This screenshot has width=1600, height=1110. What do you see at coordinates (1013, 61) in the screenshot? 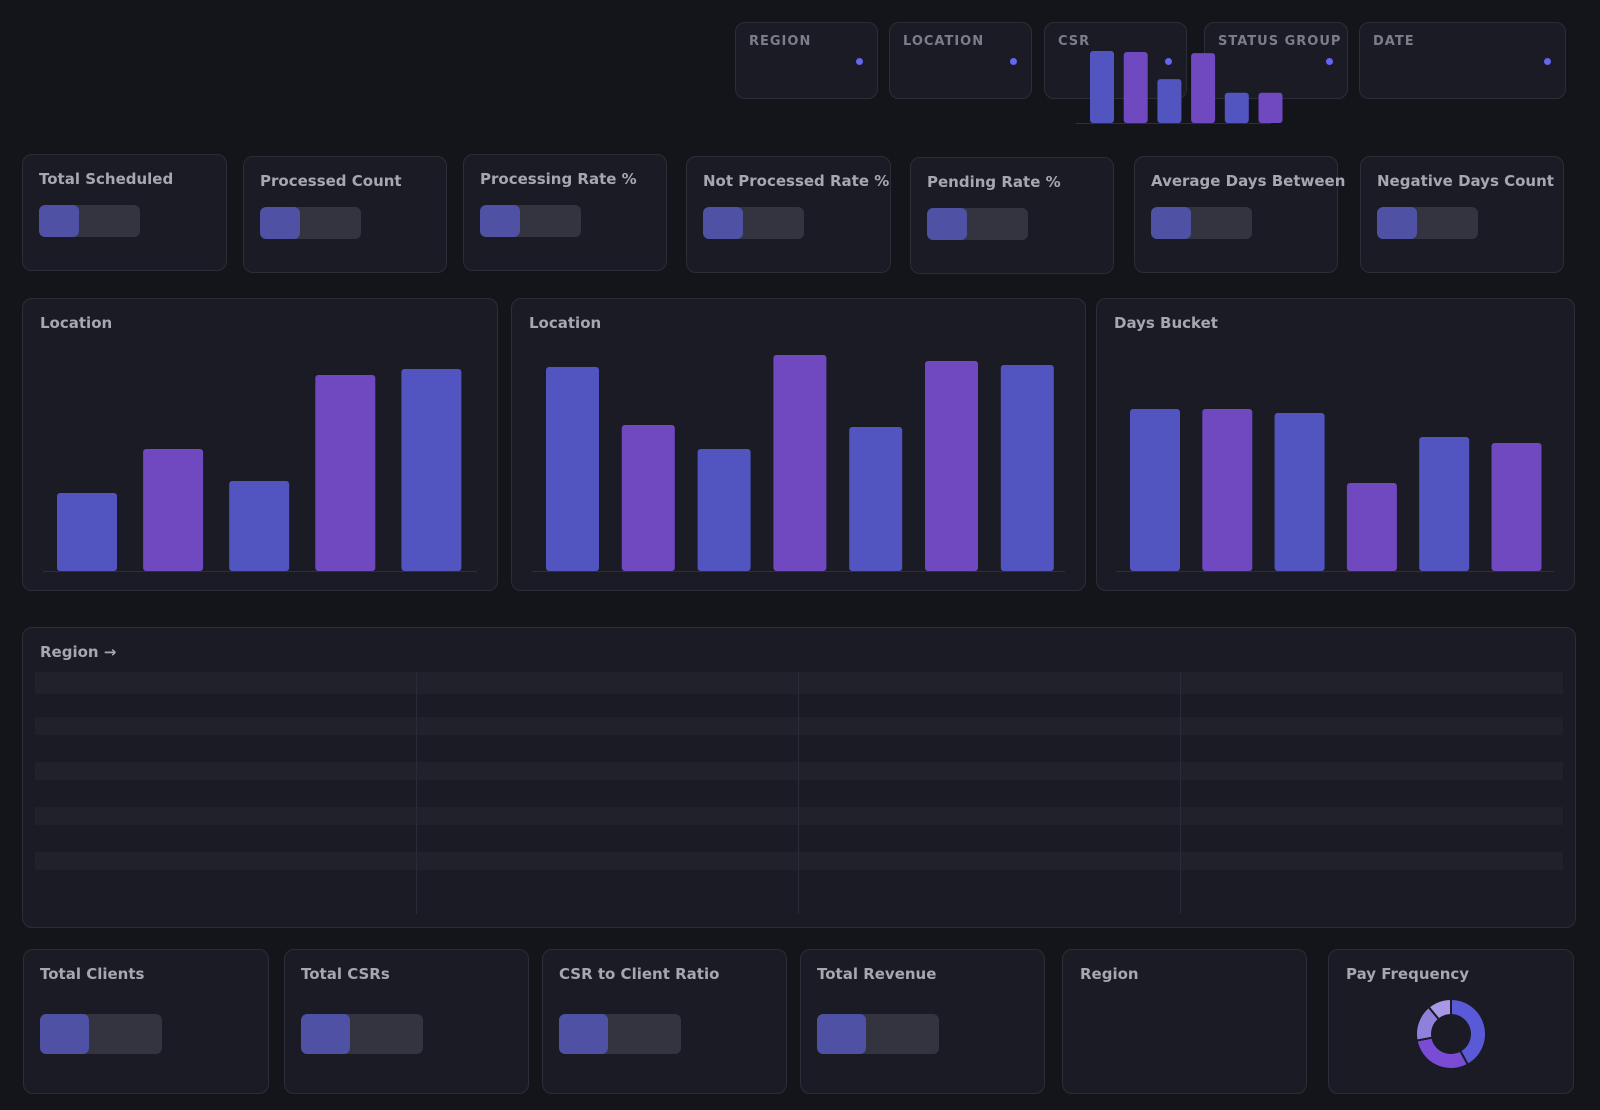
I see `filter-location-indicator` at bounding box center [1013, 61].